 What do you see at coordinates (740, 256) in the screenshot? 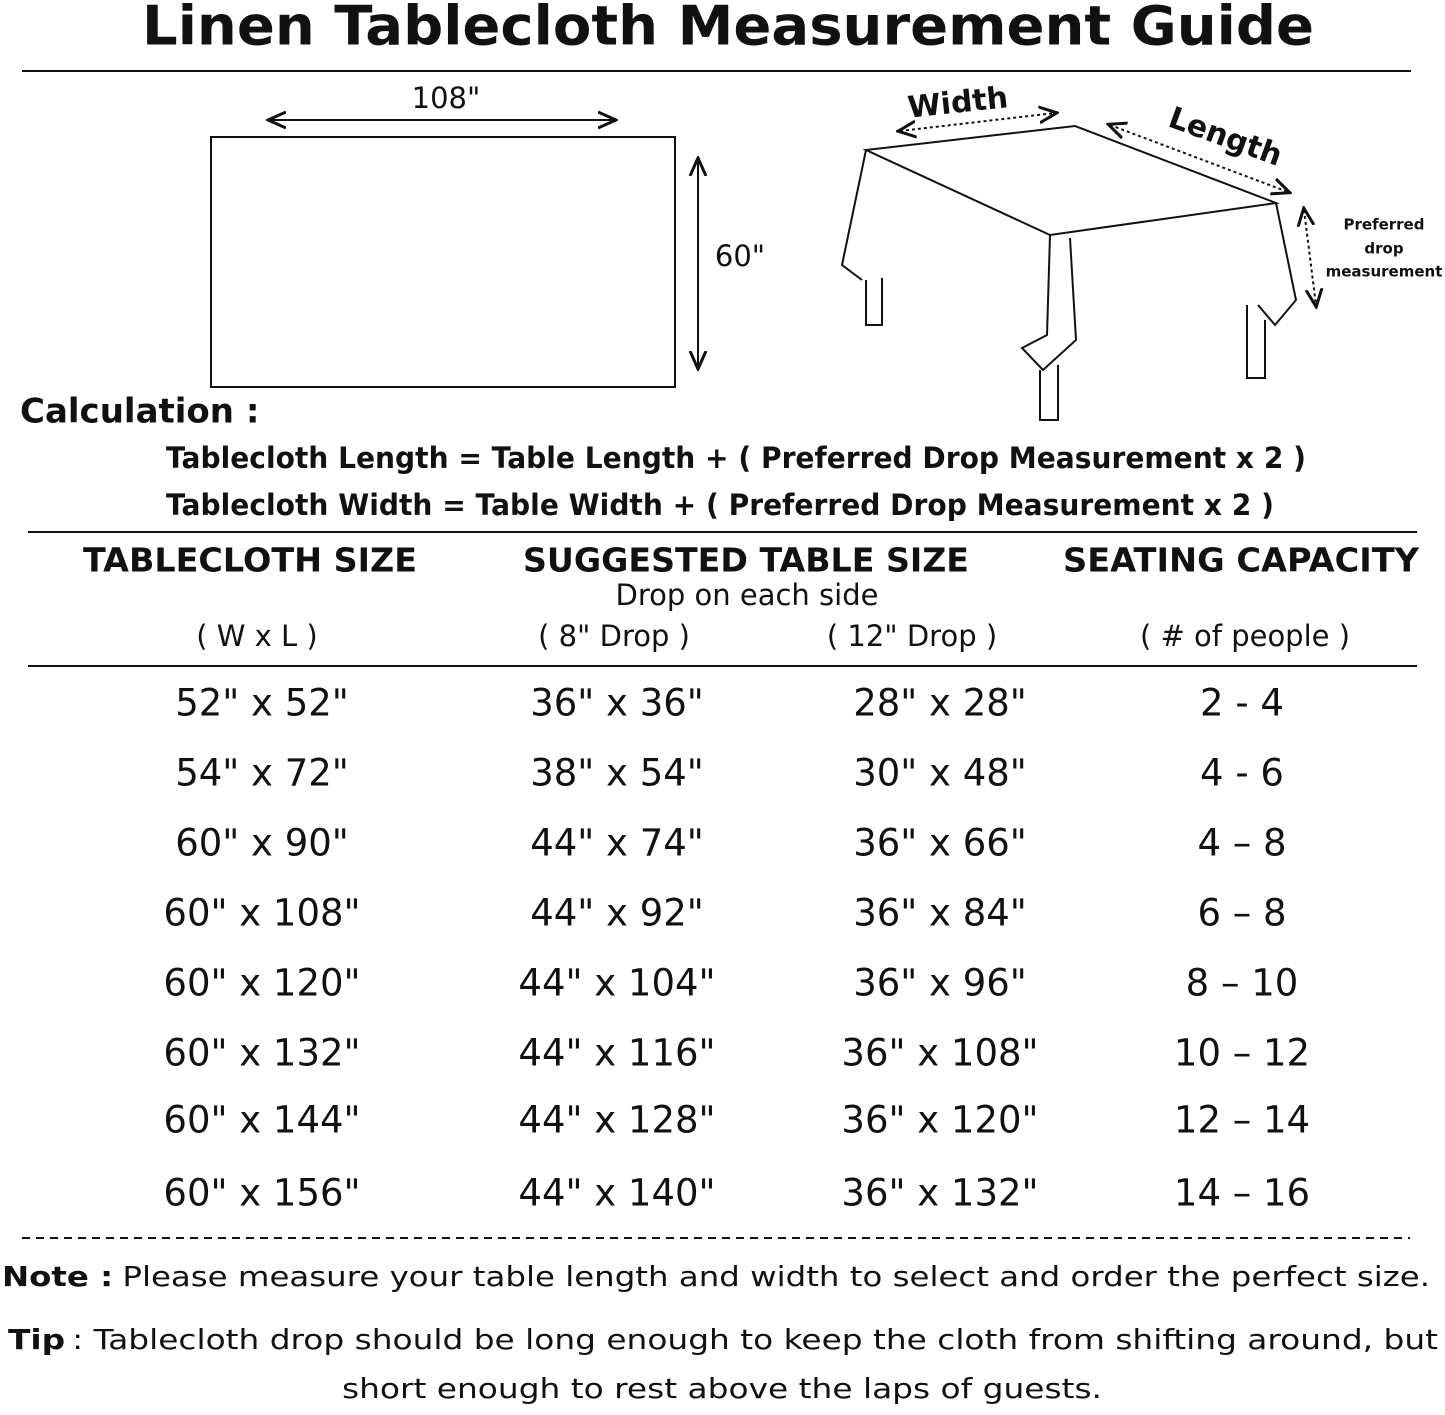
I see `flat-height-label: 60"` at bounding box center [740, 256].